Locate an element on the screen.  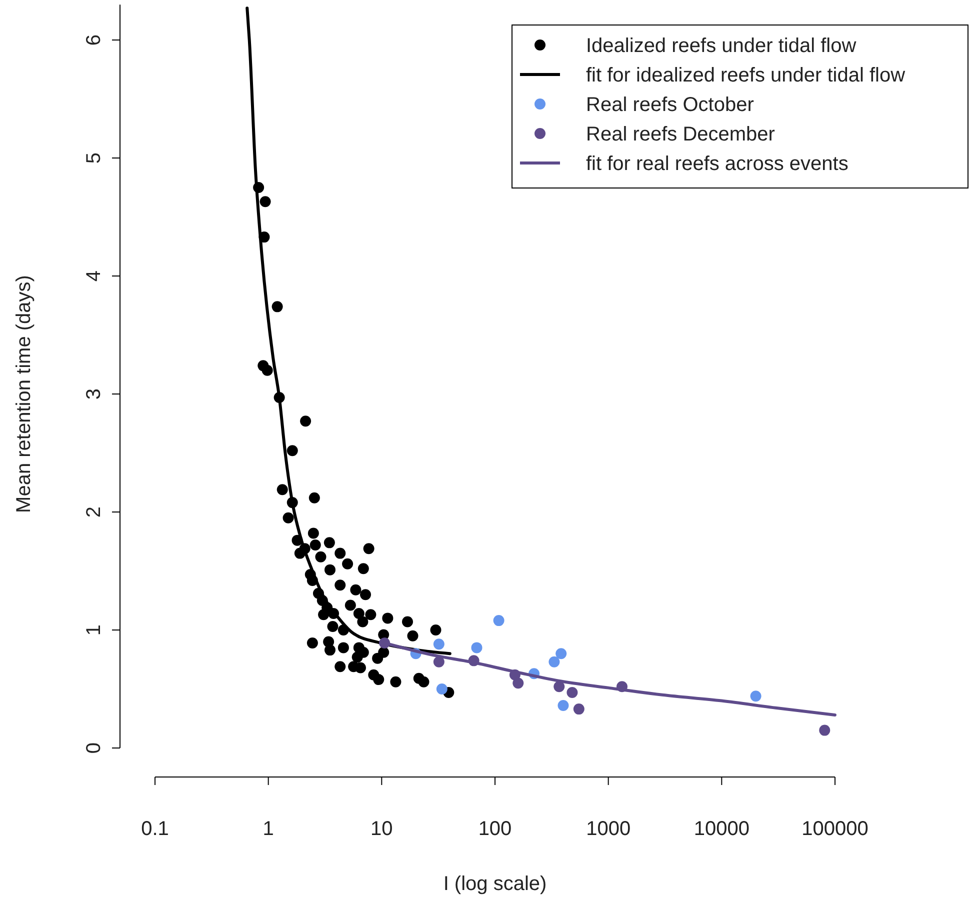
y-tick-label: 2 is located at coordinates (94, 512).